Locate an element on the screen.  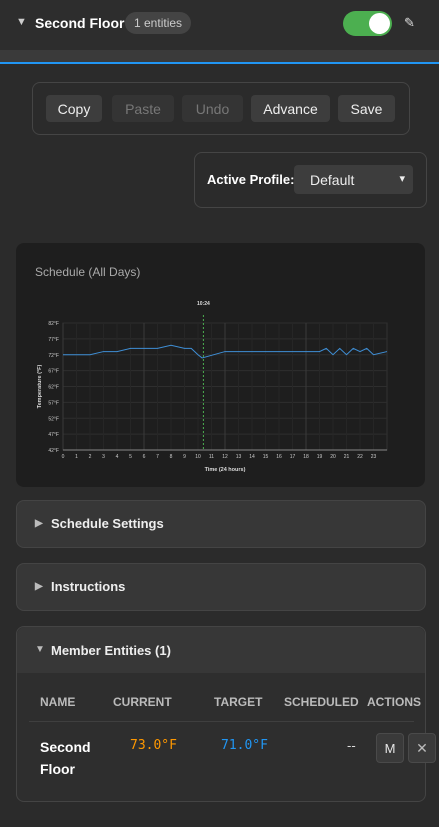
current-temp: 73.0°F is located at coordinates (153, 745).